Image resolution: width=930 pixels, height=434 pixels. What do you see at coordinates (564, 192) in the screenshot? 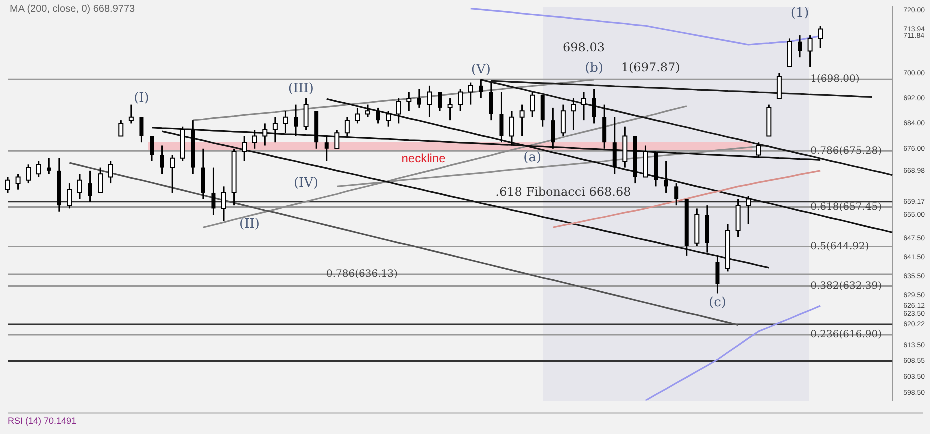
I see `annotation: .618 Fibonacci 668.68` at bounding box center [564, 192].